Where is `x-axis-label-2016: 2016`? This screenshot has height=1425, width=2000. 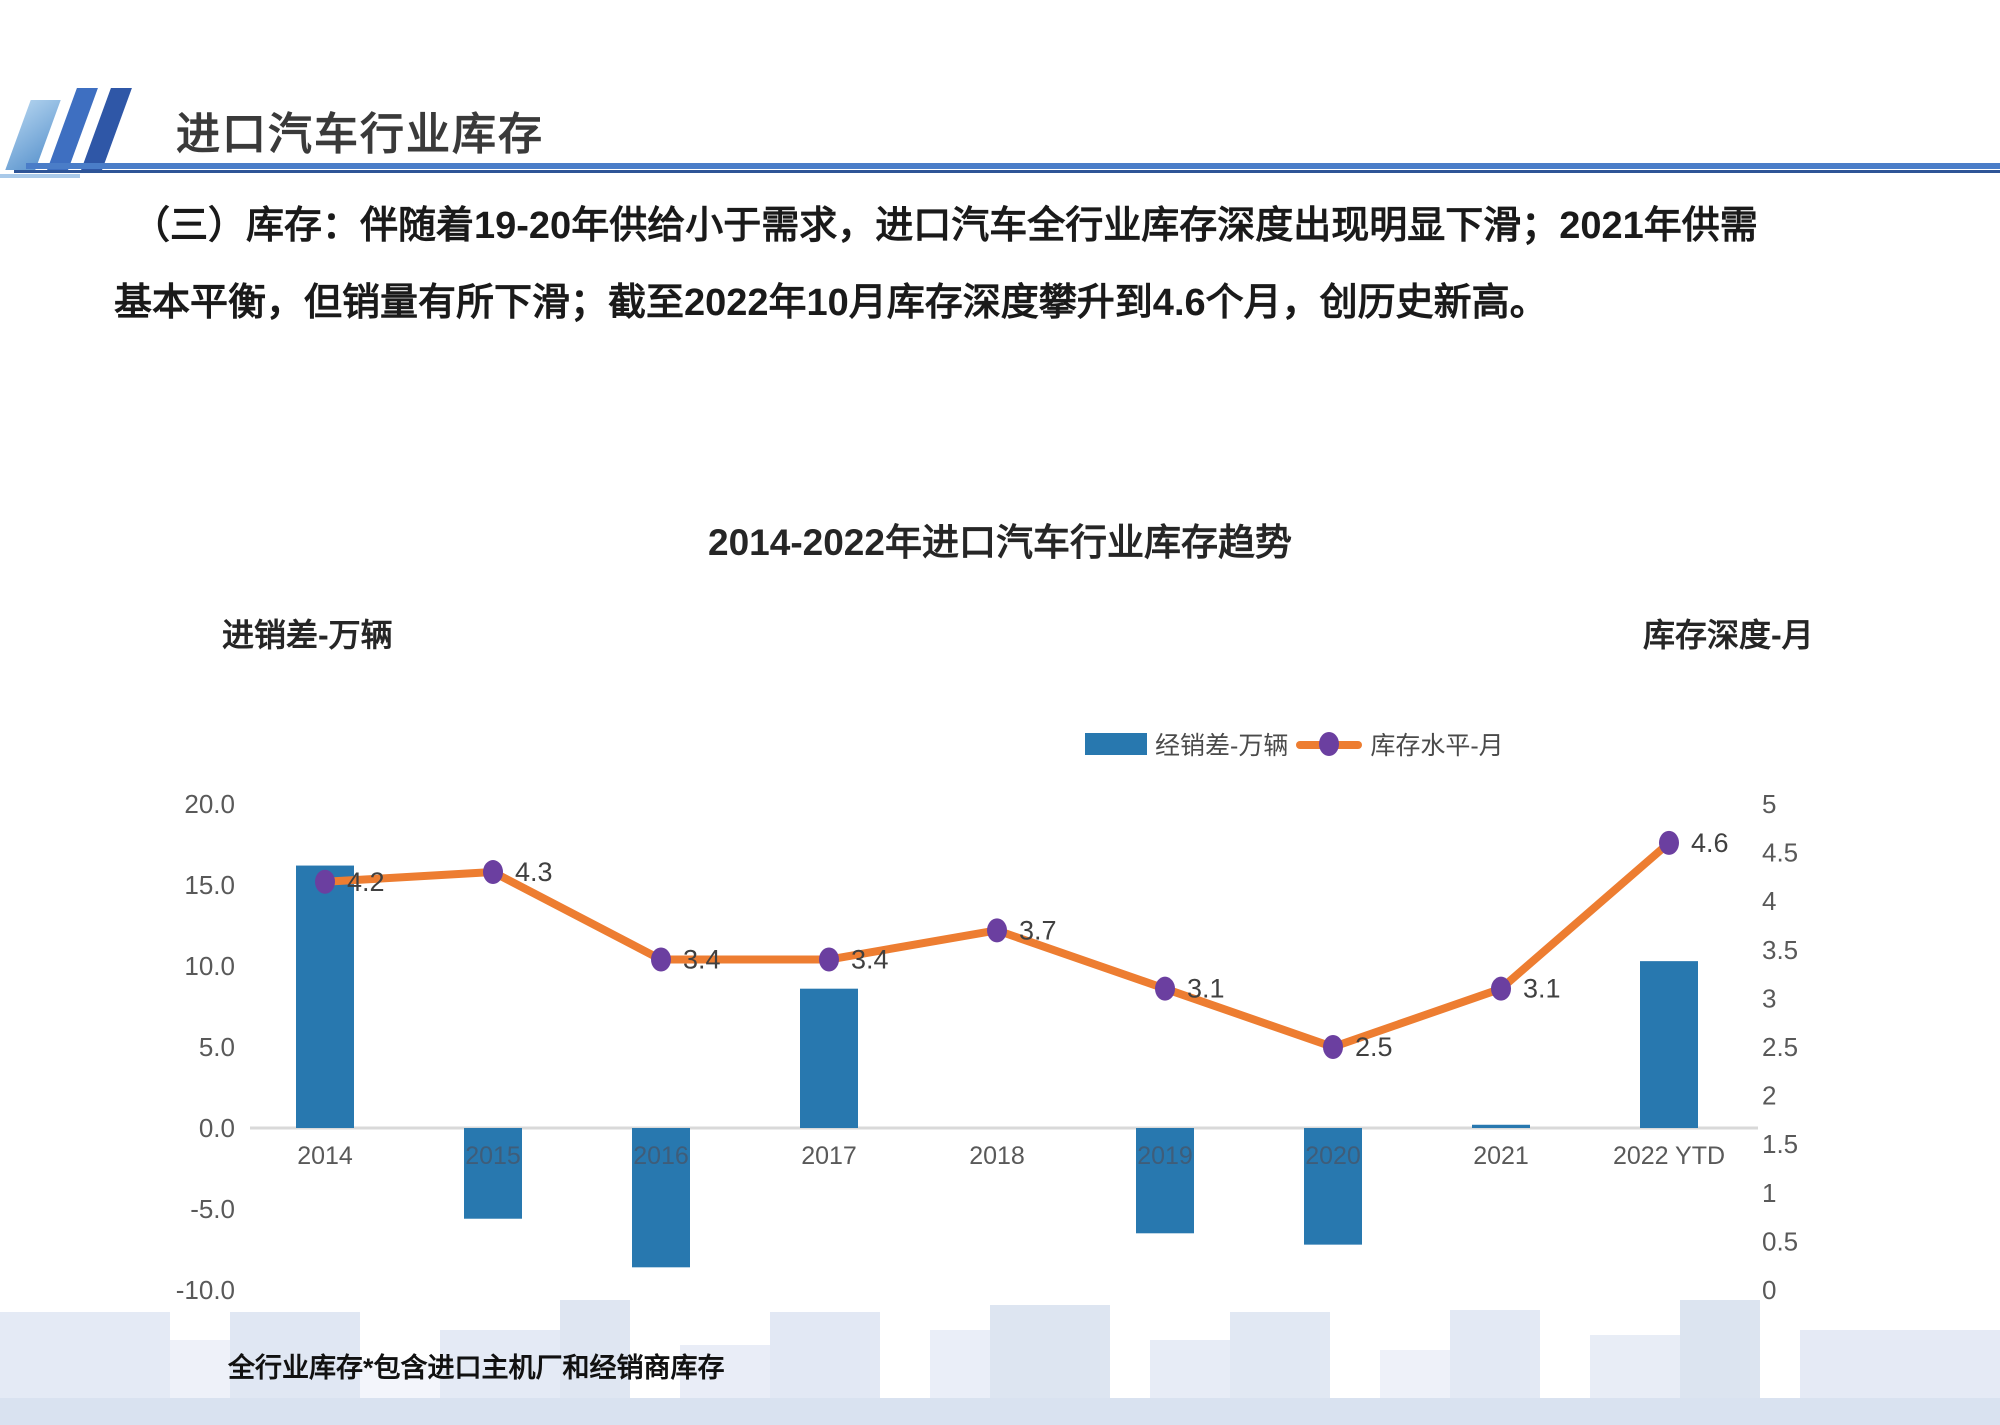 x-axis-label-2016: 2016 is located at coordinates (661, 1156).